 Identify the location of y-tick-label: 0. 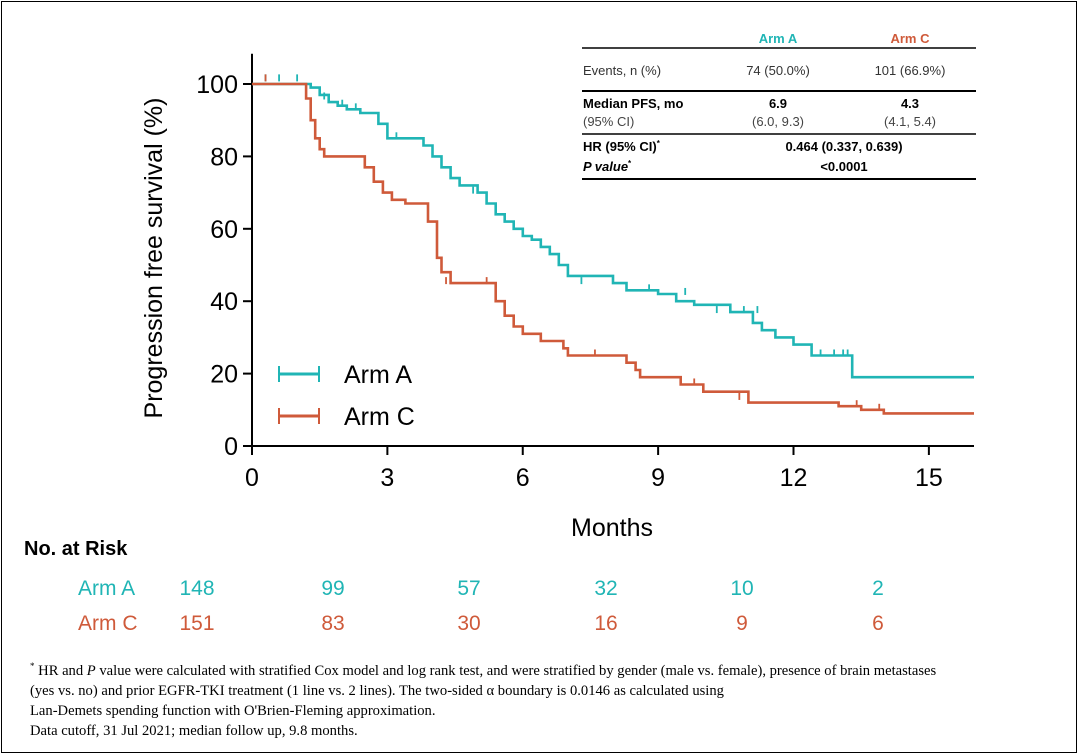
(231, 447).